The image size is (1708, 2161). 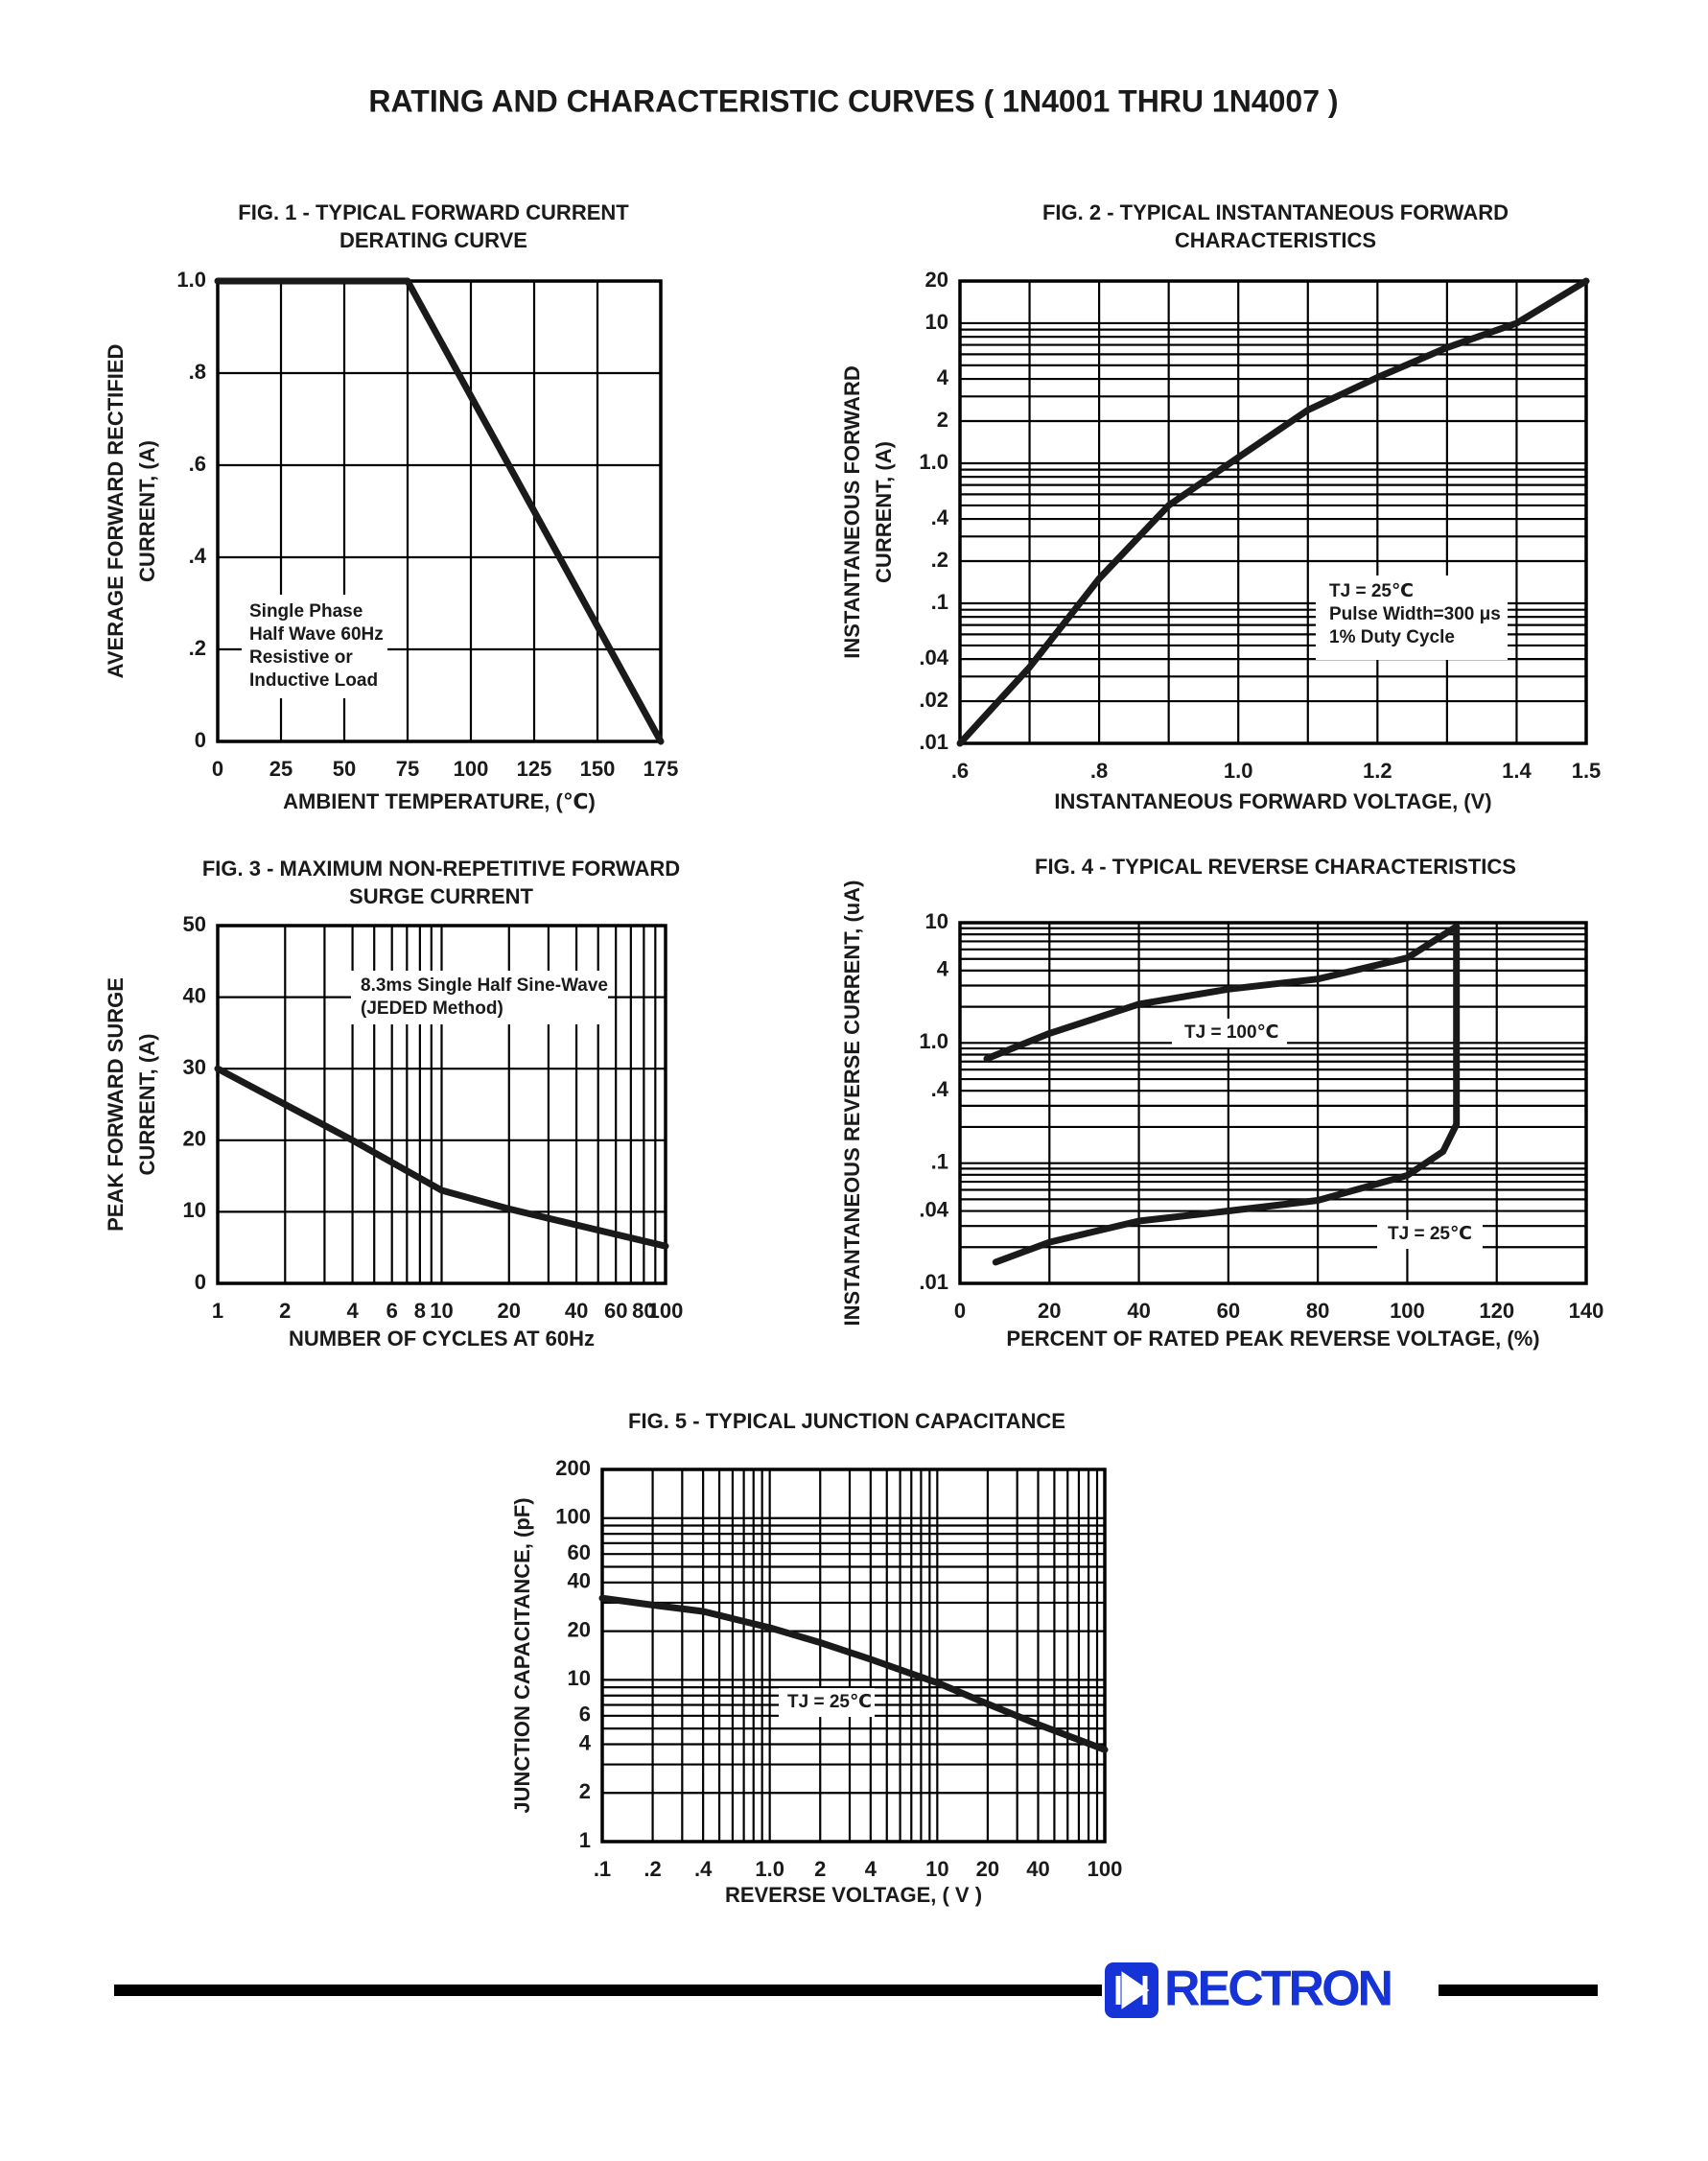 What do you see at coordinates (191, 280) in the screenshot?
I see `y-tick-label: 1.0` at bounding box center [191, 280].